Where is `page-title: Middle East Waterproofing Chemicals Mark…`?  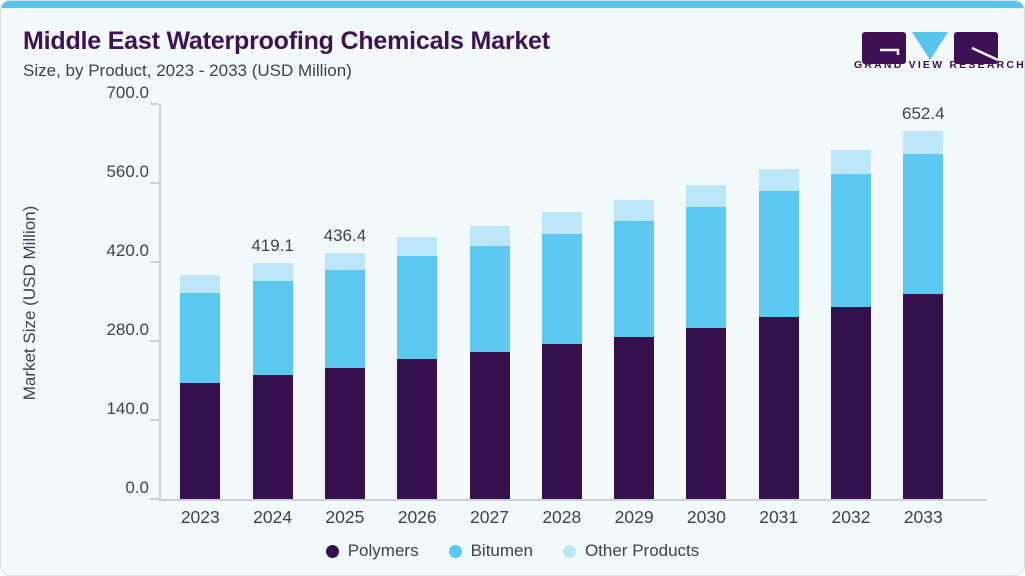 page-title: Middle East Waterproofing Chemicals Mark… is located at coordinates (286, 41).